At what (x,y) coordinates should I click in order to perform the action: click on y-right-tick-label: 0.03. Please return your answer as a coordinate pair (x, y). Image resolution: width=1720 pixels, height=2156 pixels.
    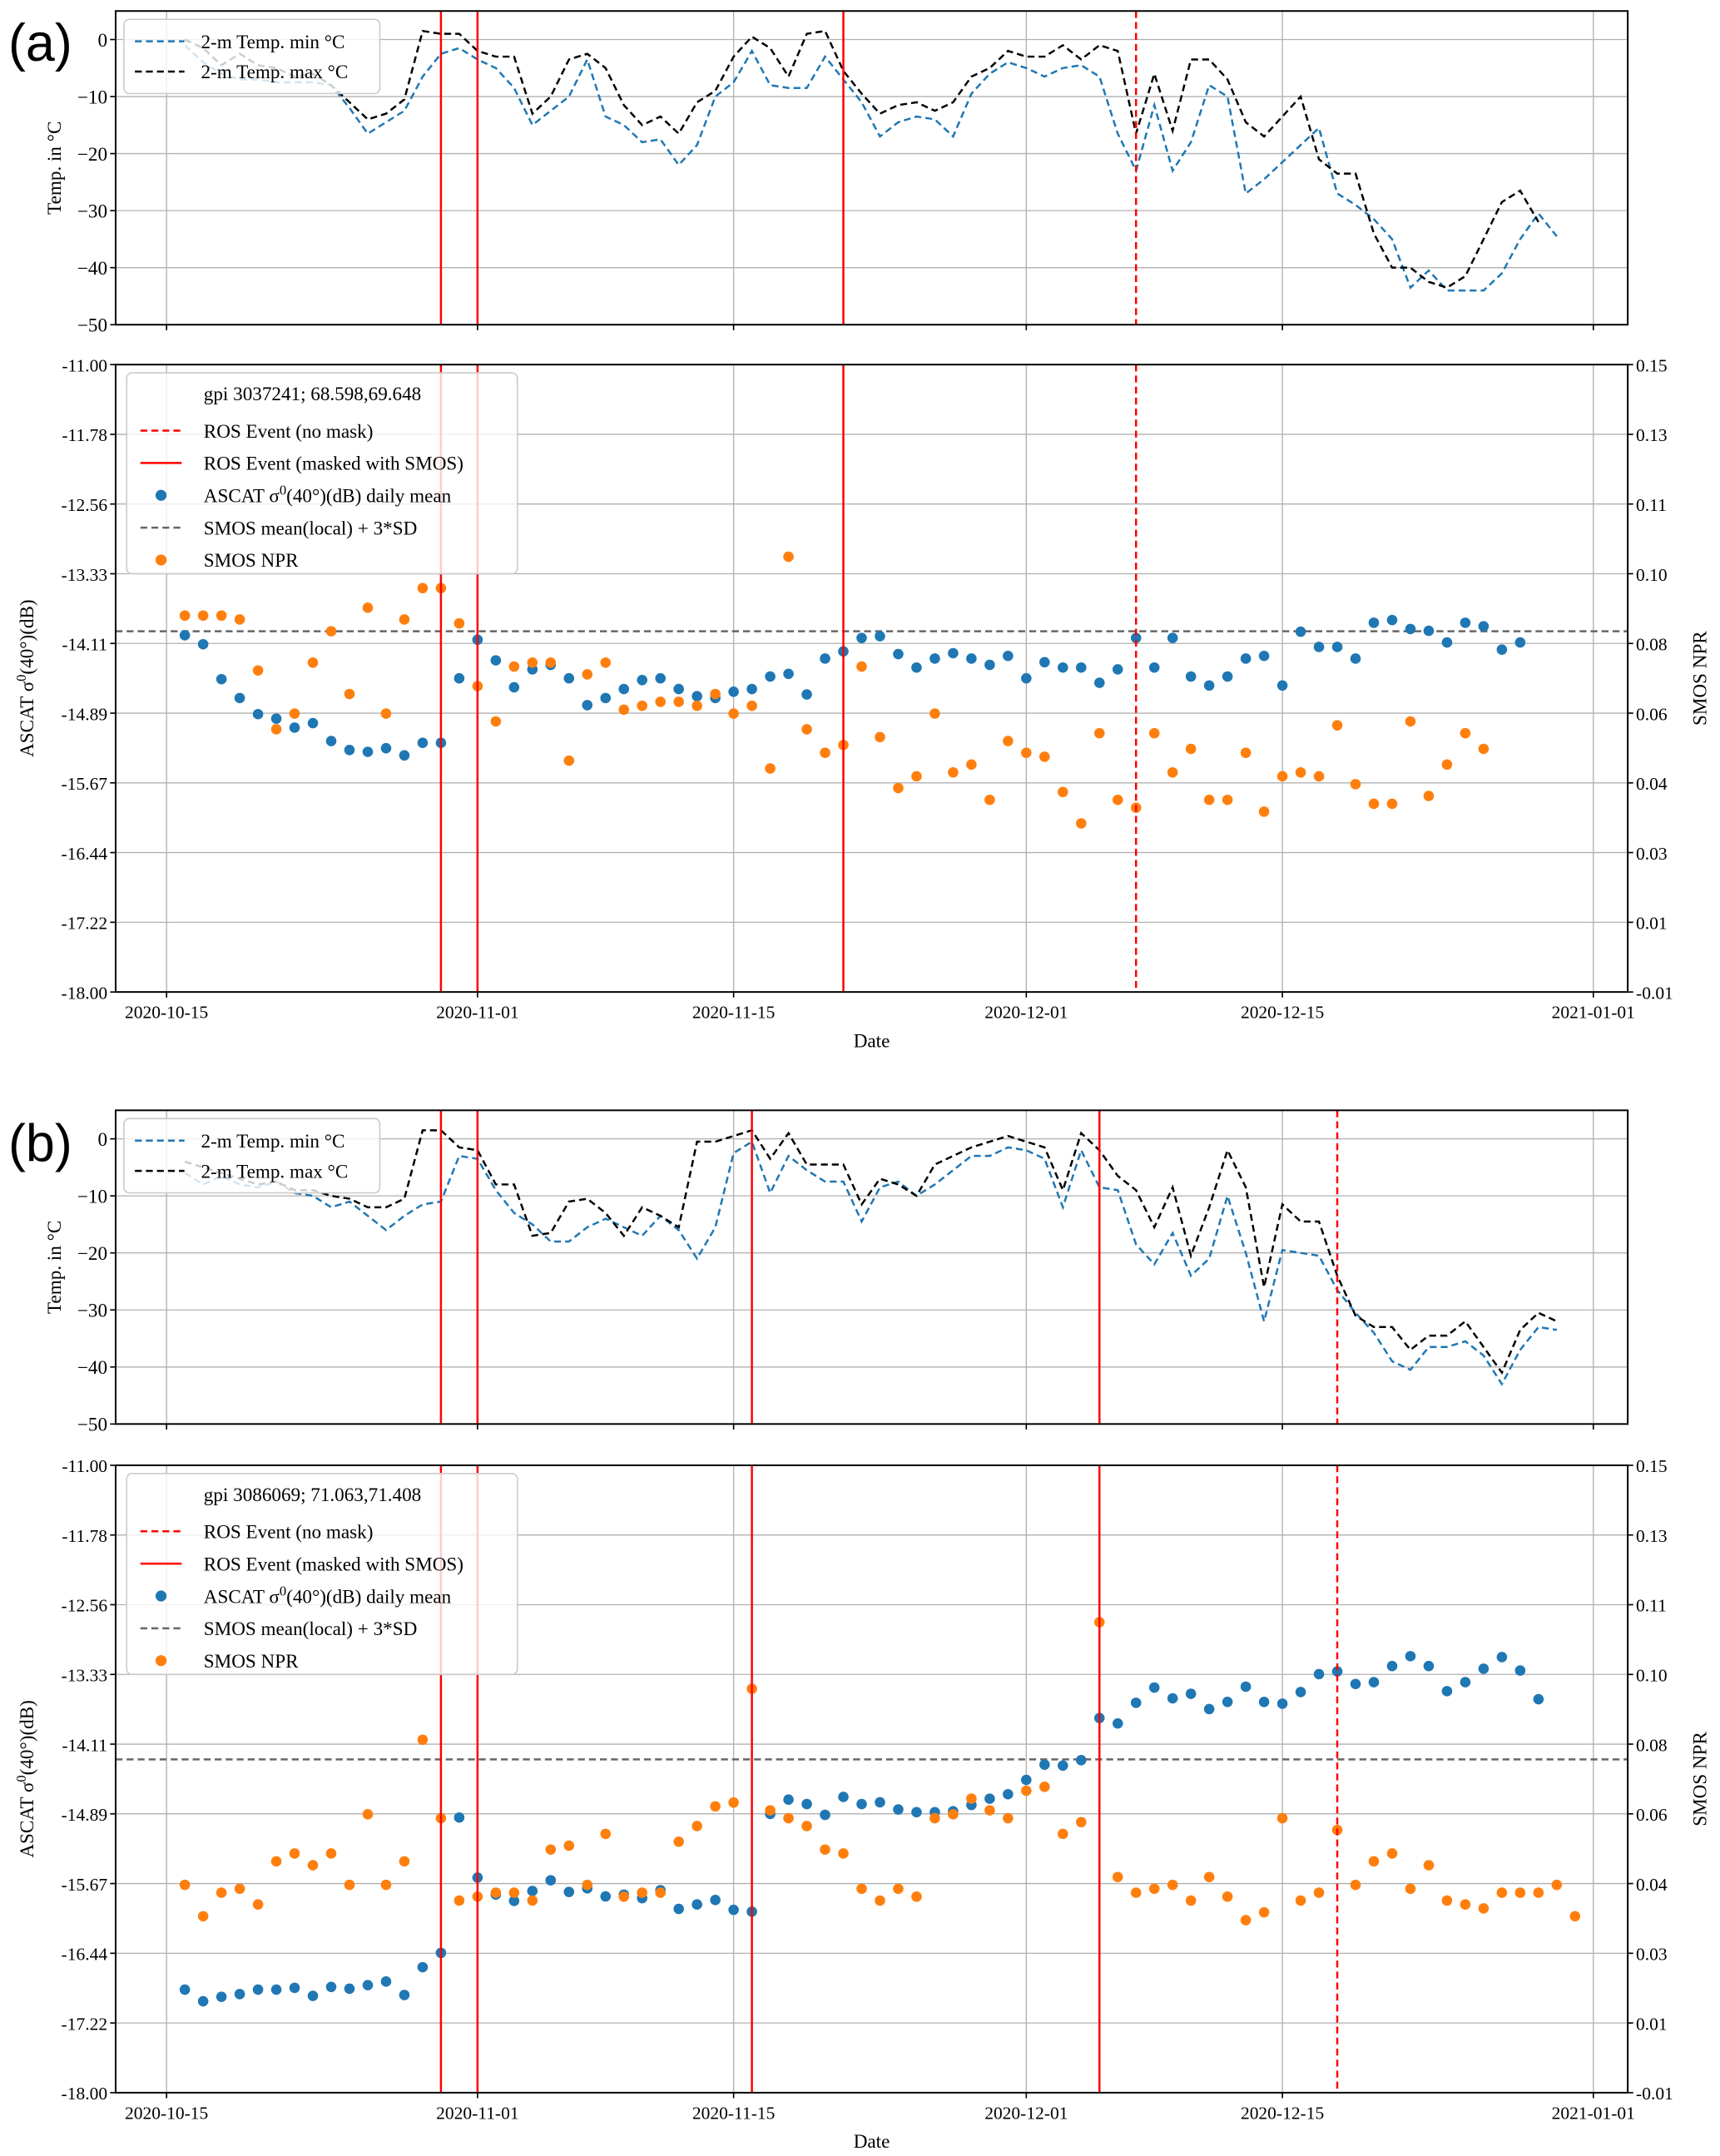
    Looking at the image, I should click on (1652, 1955).